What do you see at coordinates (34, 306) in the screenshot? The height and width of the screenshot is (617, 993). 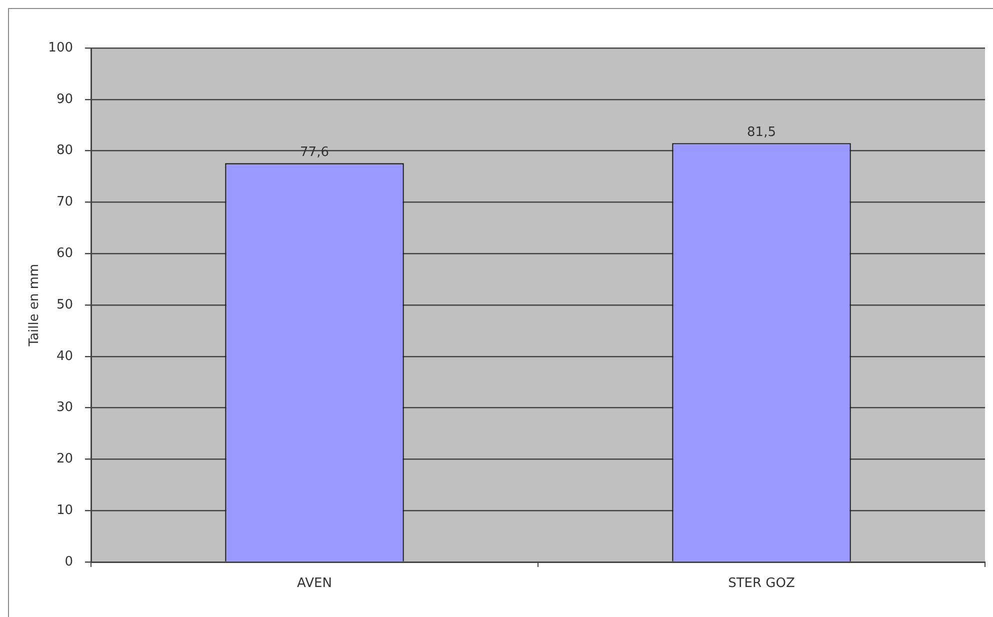 I see `y-axis-title: Taille en mm` at bounding box center [34, 306].